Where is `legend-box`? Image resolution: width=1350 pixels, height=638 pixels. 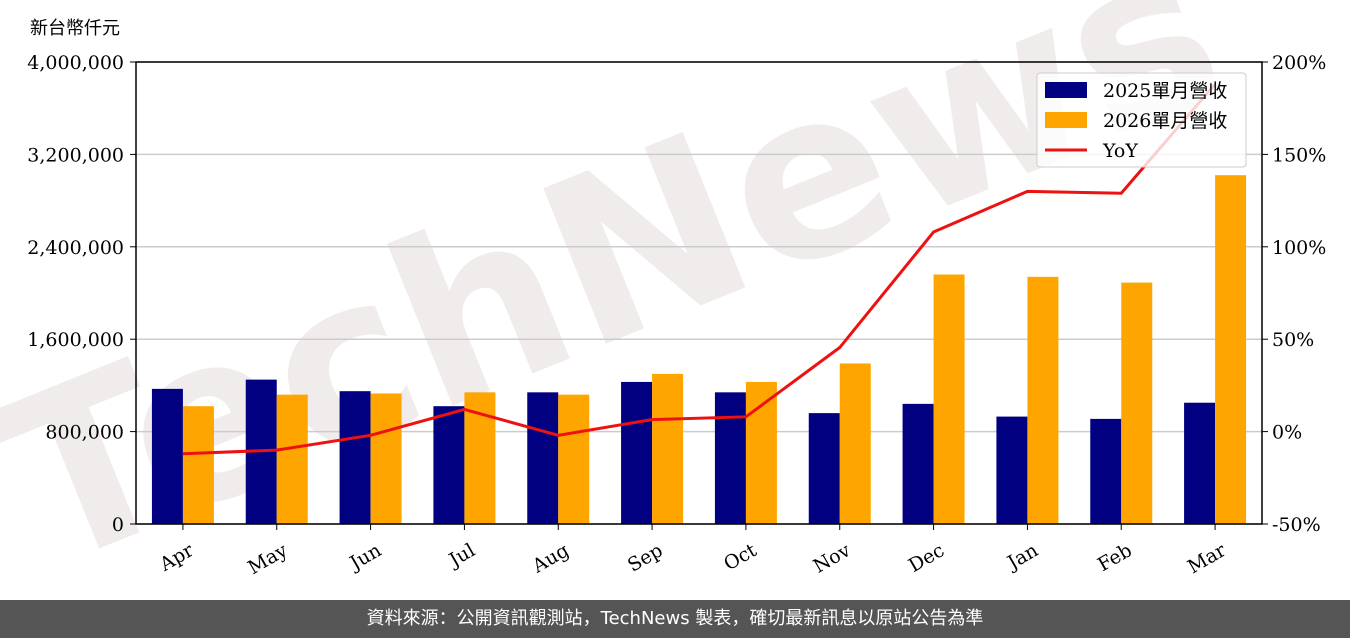 legend-box is located at coordinates (1141, 120).